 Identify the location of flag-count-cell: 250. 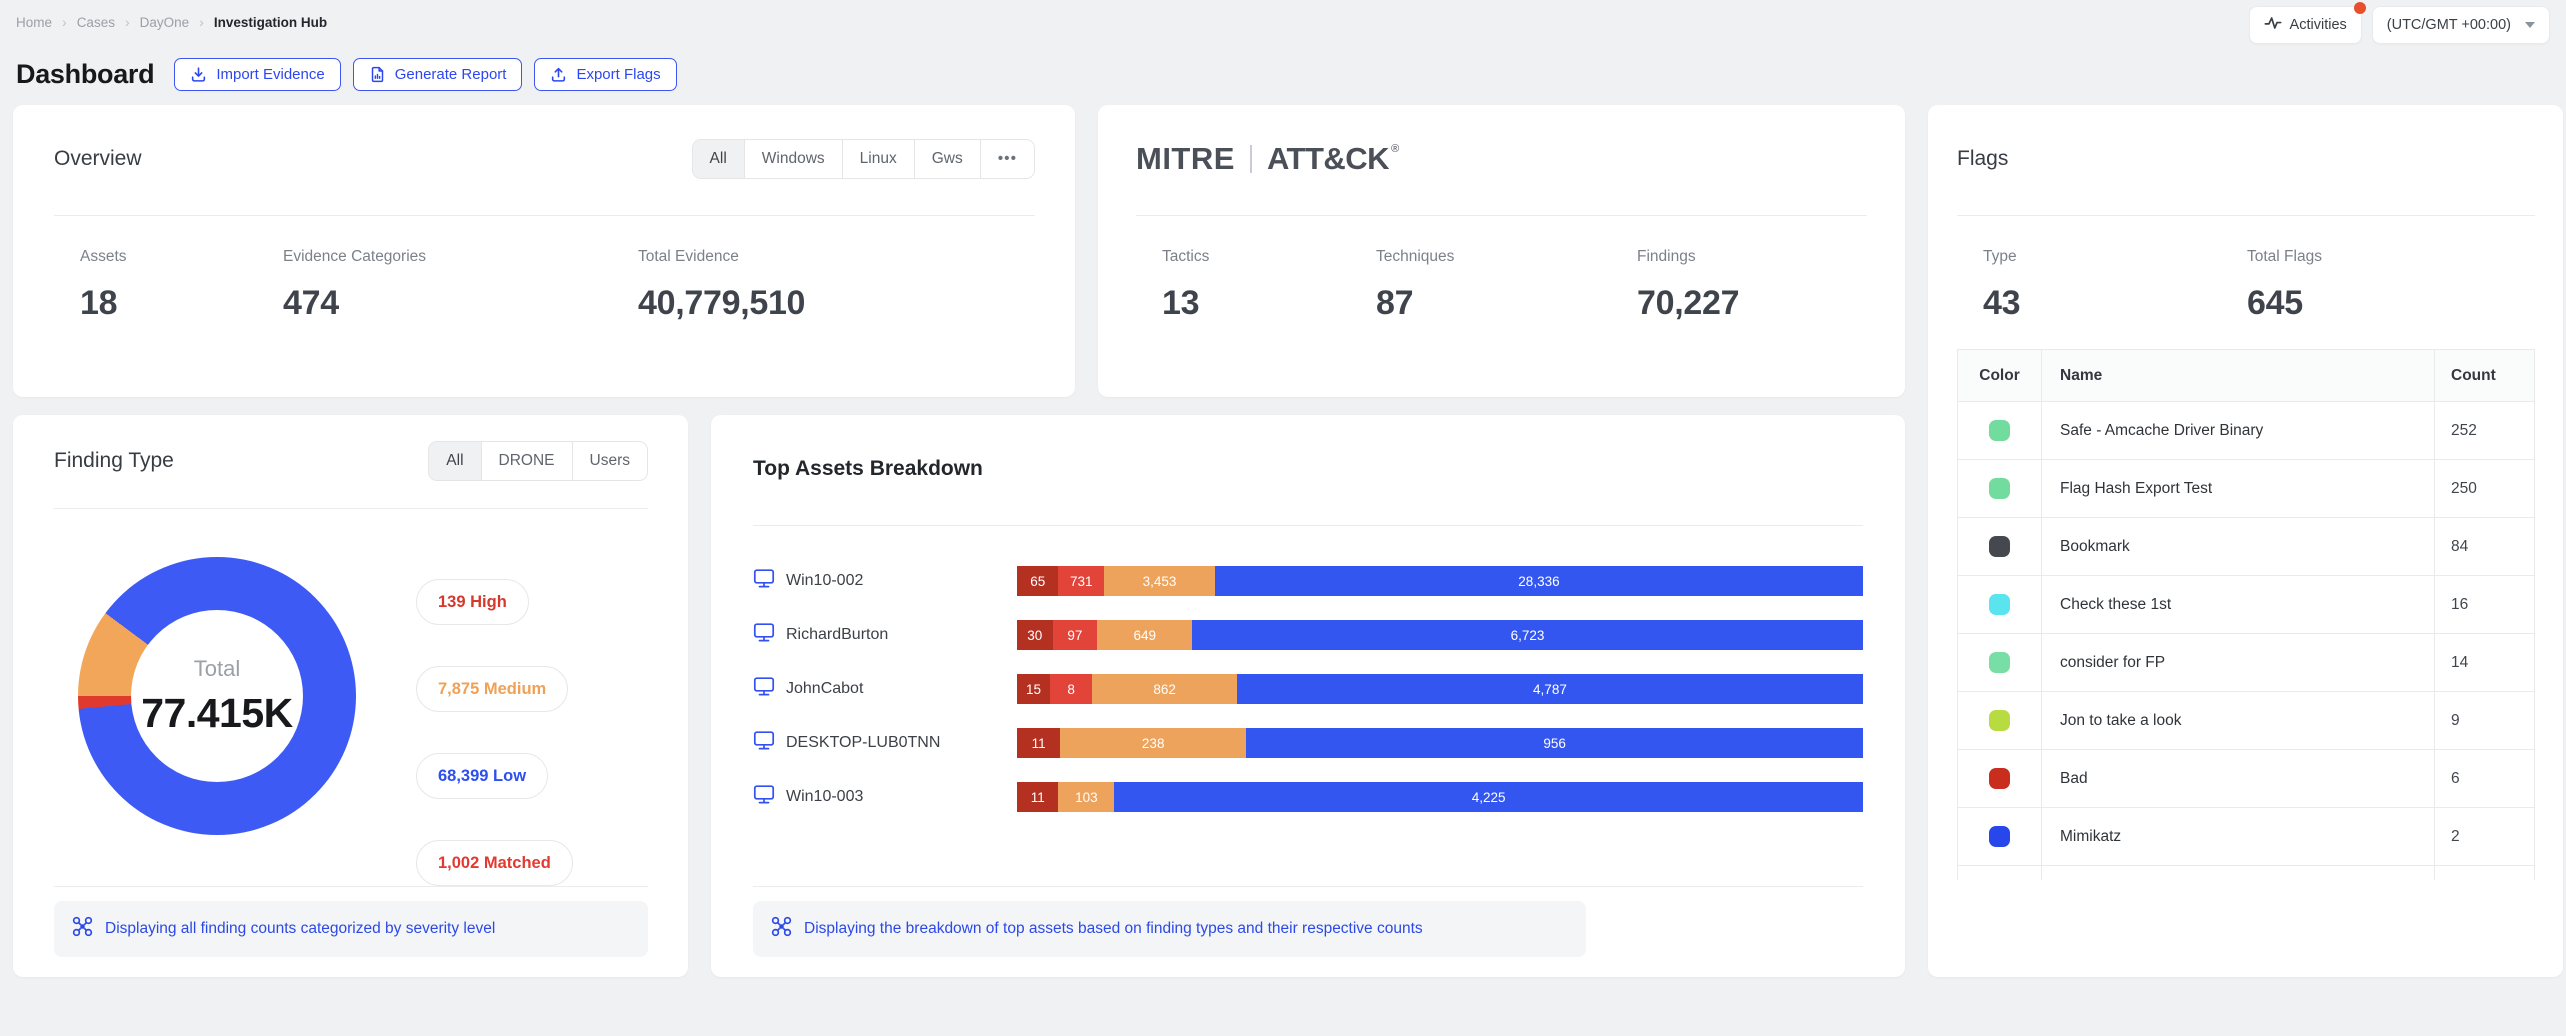
(2484, 488).